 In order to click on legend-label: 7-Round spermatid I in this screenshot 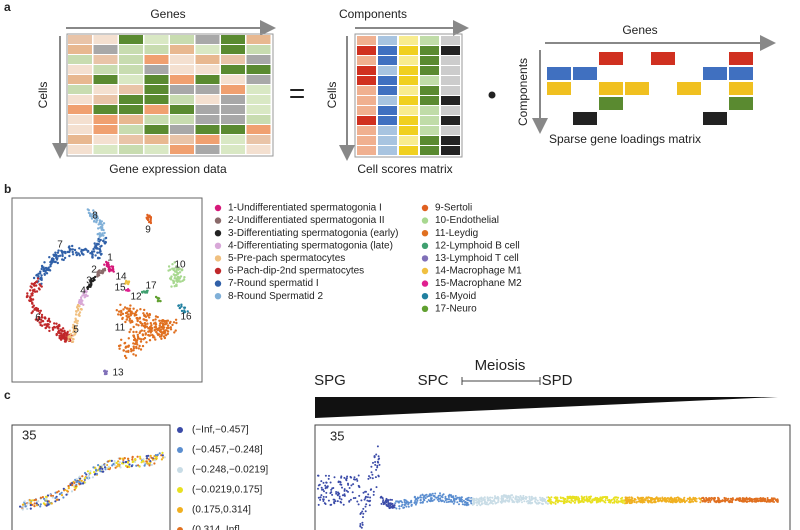, I will do `click(273, 283)`.